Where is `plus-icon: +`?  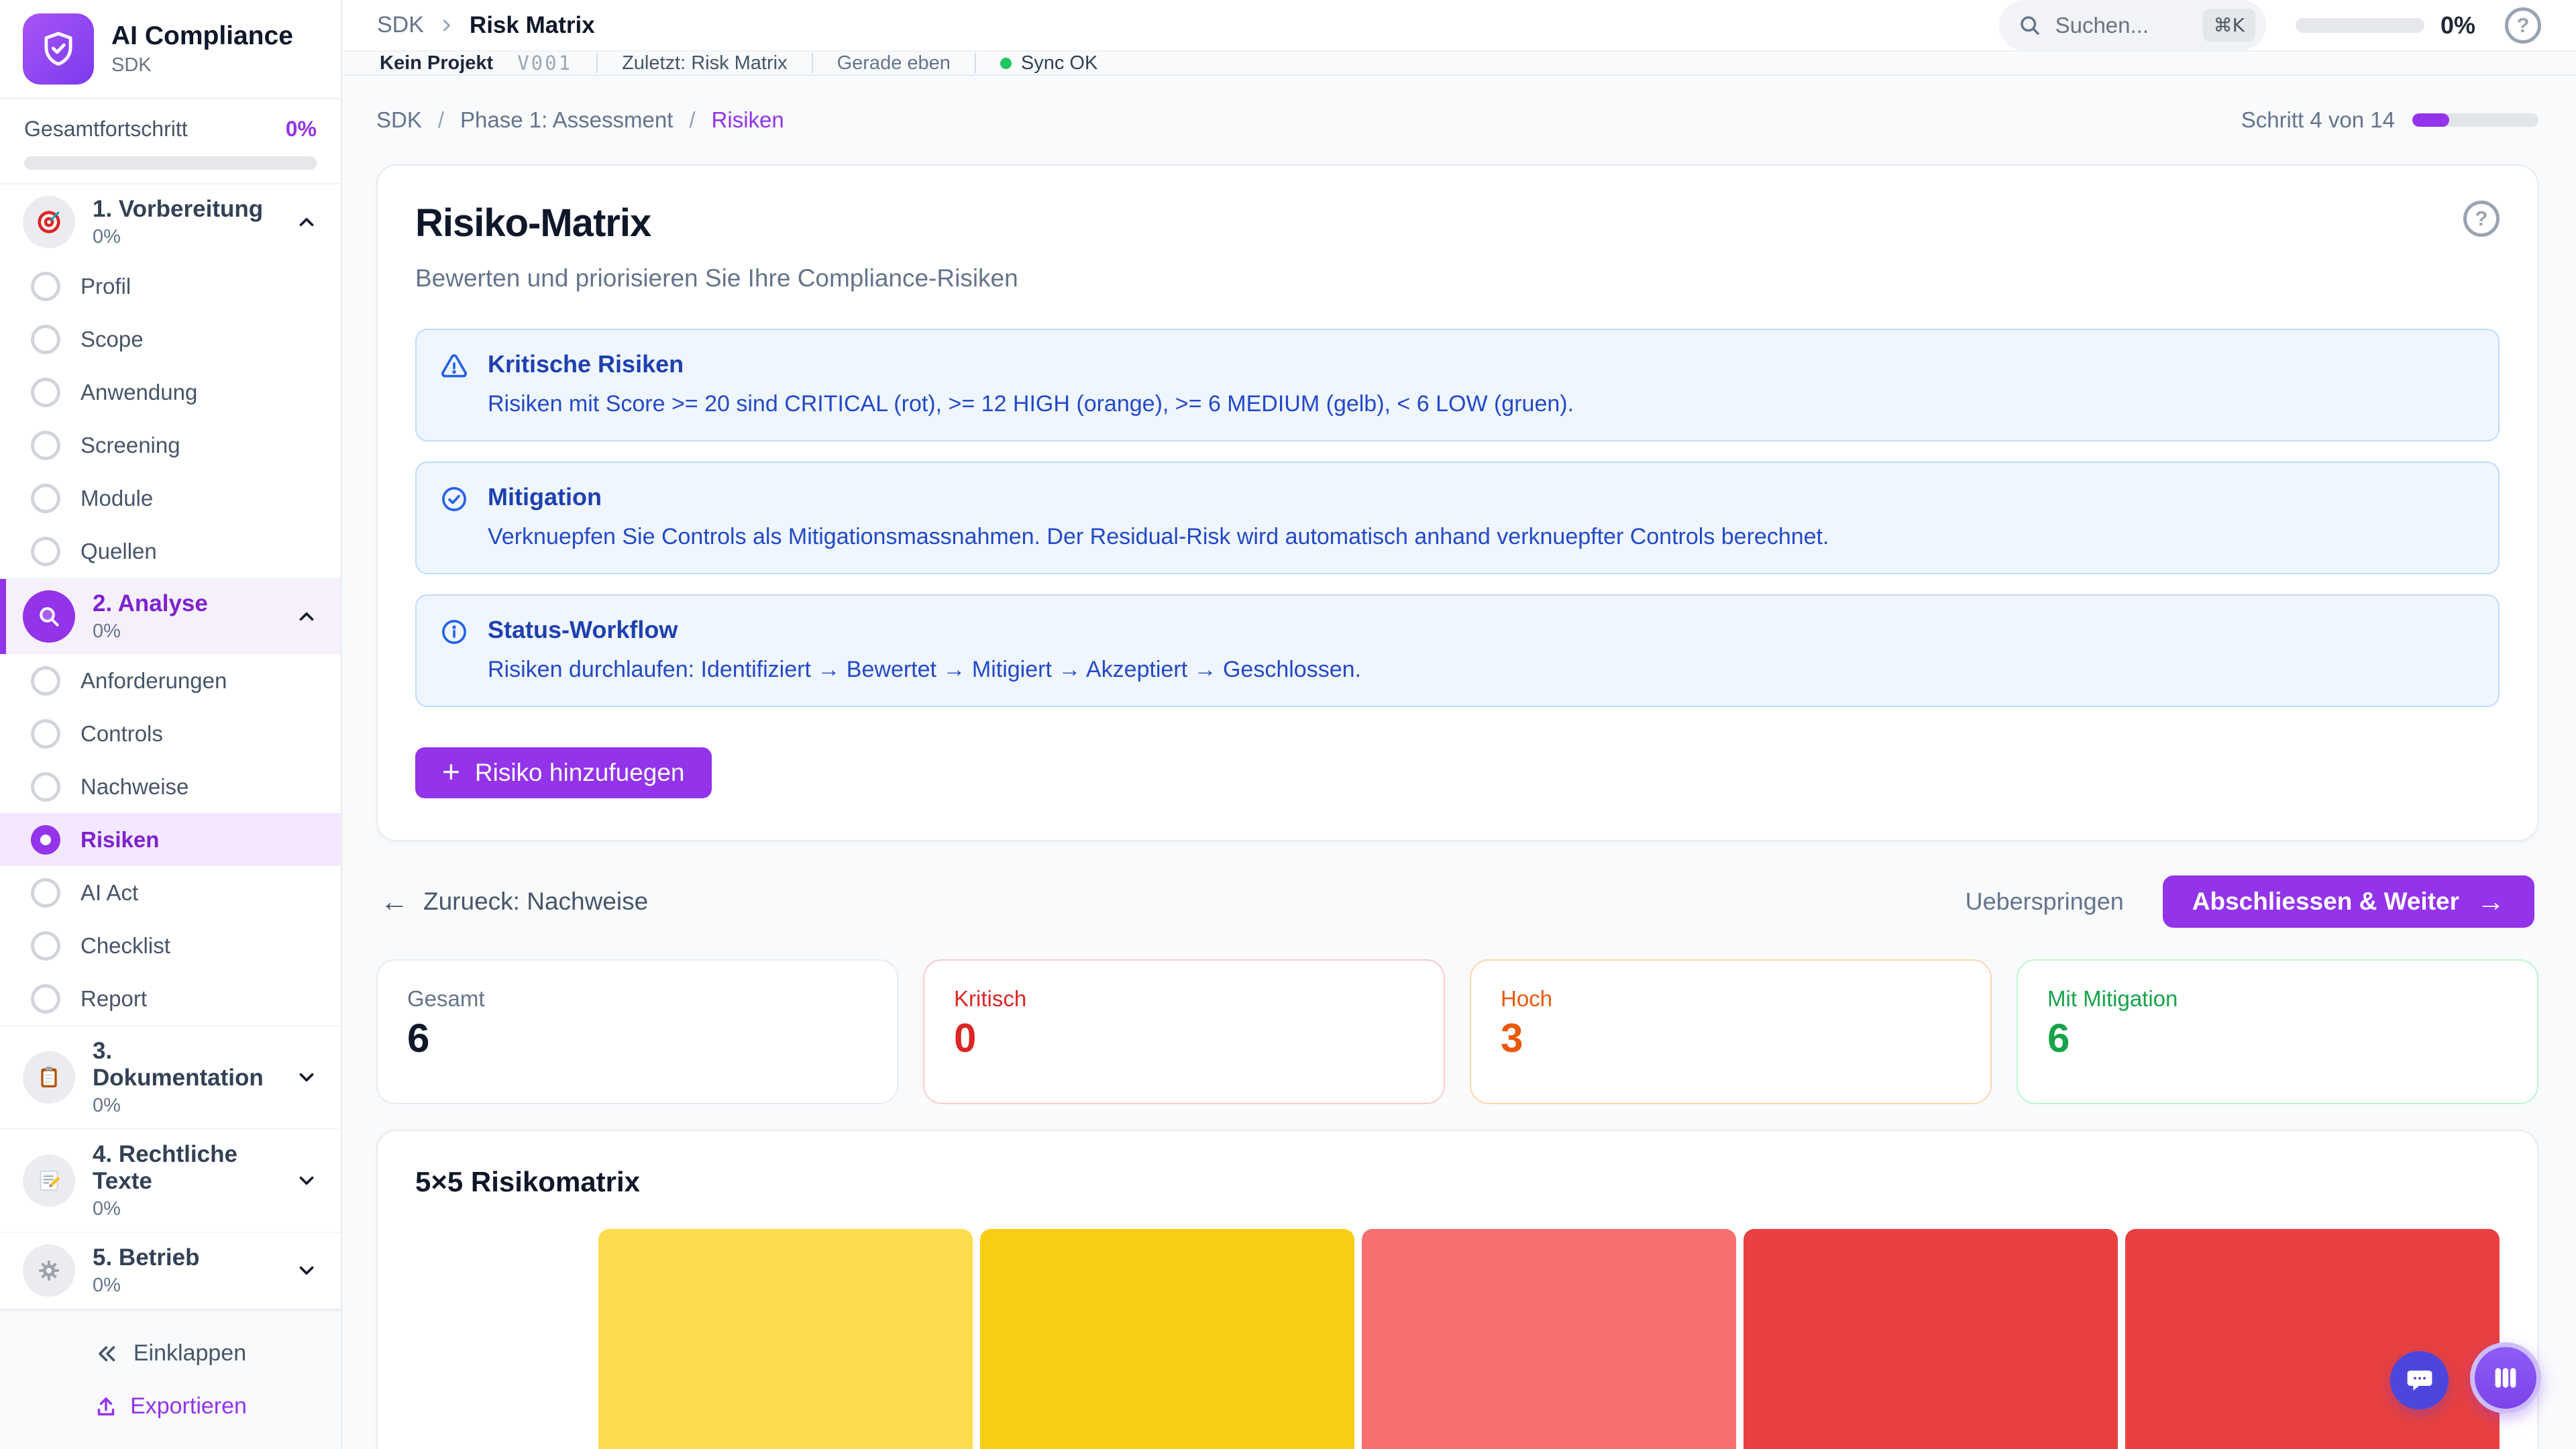 plus-icon: + is located at coordinates (451, 771).